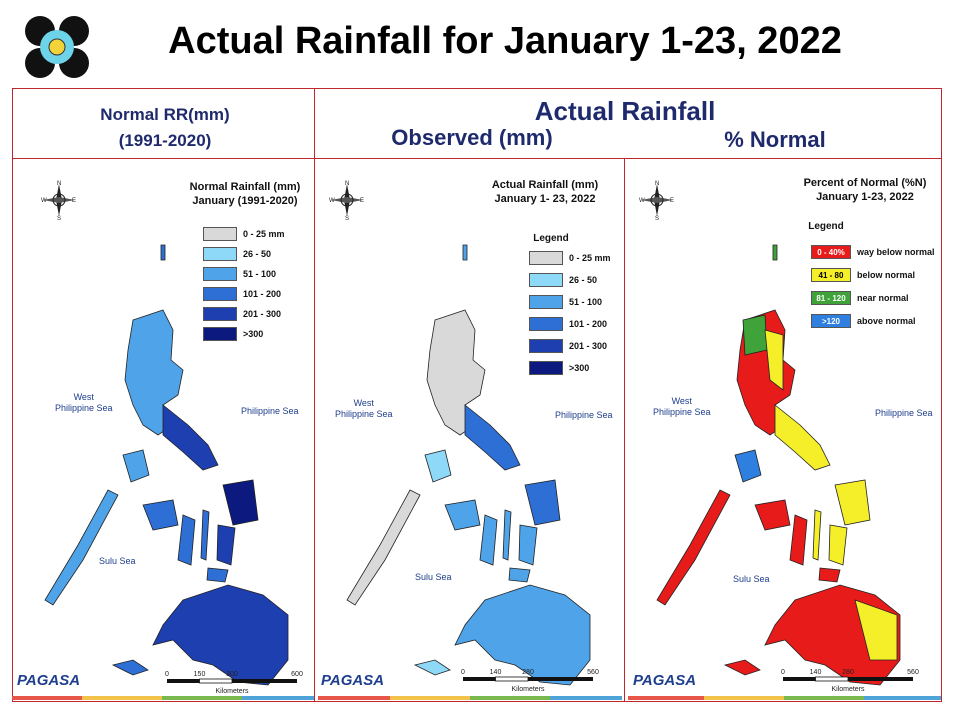  What do you see at coordinates (257, 254) in the screenshot?
I see `legend-label: 26 - 50` at bounding box center [257, 254].